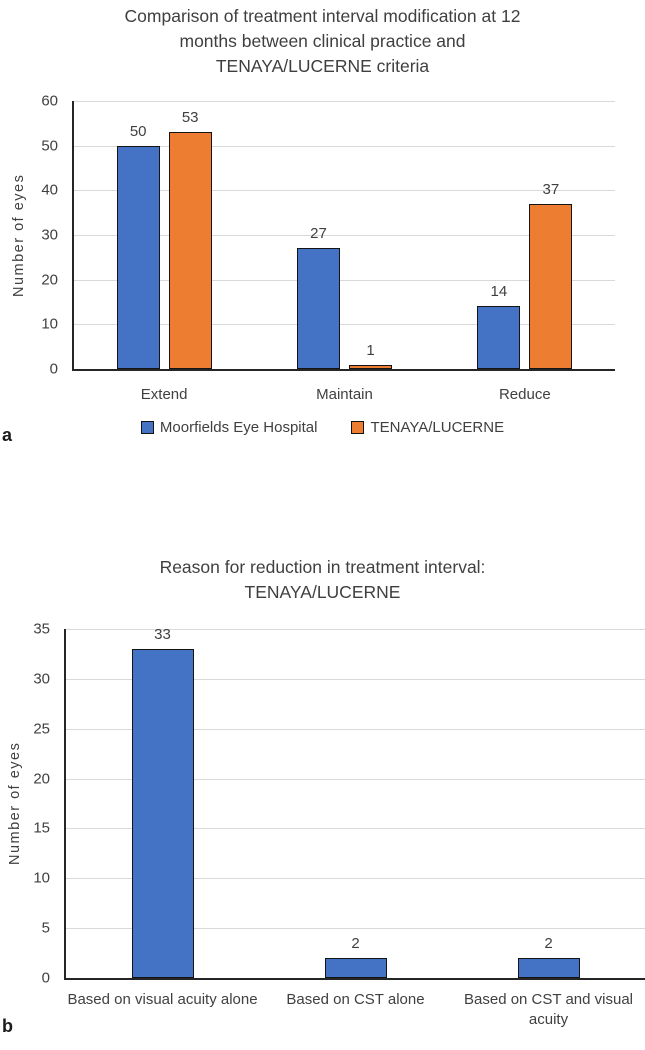 The height and width of the screenshot is (1050, 645). What do you see at coordinates (7, 435) in the screenshot?
I see `panel-label-a: a` at bounding box center [7, 435].